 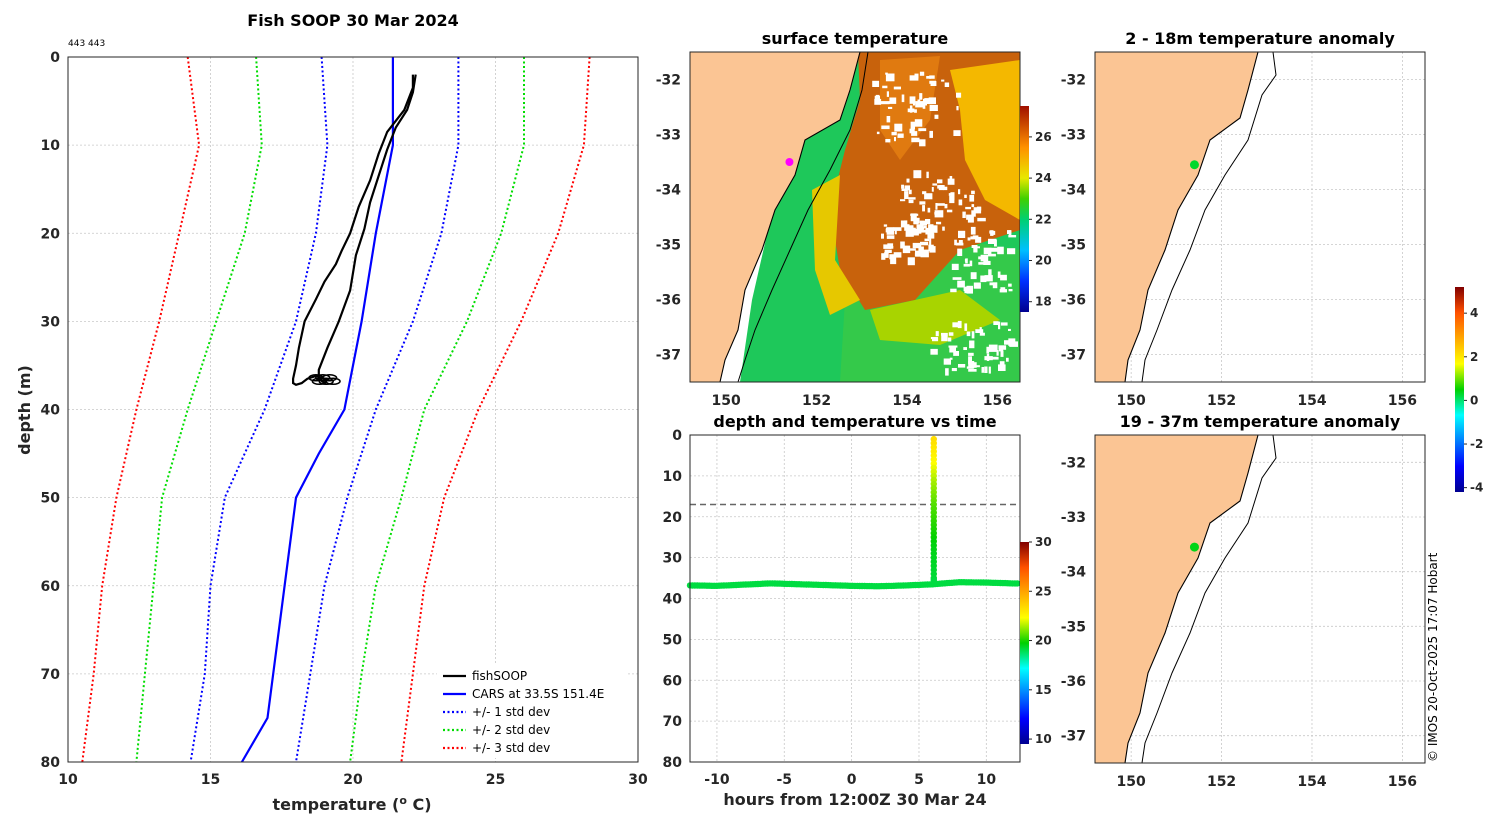 I want to click on sst-cloud-gaps, so click(x=945, y=223).